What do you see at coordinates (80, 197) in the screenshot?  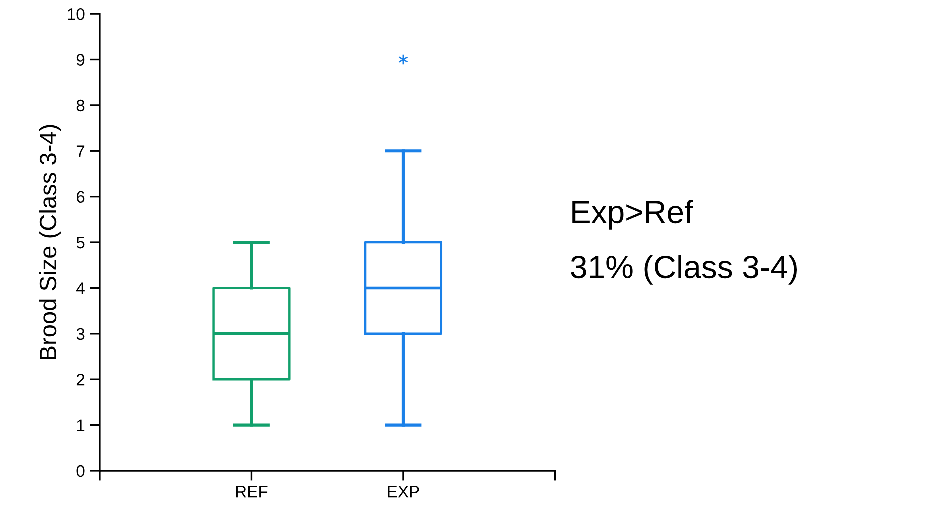 I see `y-tick-label: 6` at bounding box center [80, 197].